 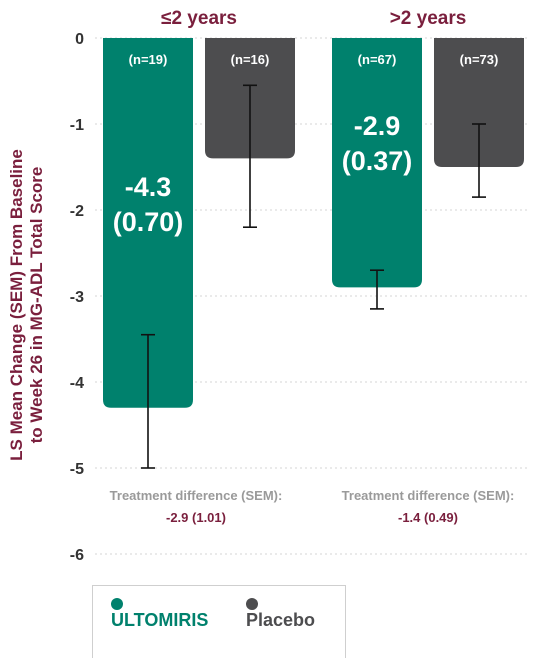 I want to click on y-tick-label: -5, so click(x=77, y=469).